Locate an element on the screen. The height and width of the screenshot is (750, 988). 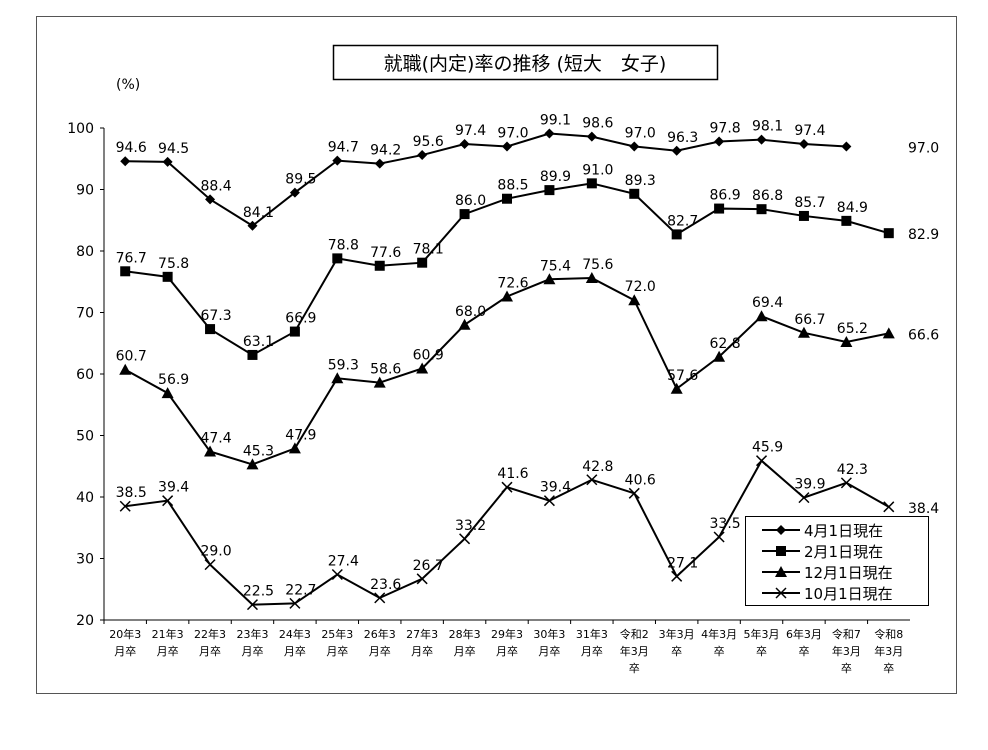
data-label: 82.7 is located at coordinates (682, 221).